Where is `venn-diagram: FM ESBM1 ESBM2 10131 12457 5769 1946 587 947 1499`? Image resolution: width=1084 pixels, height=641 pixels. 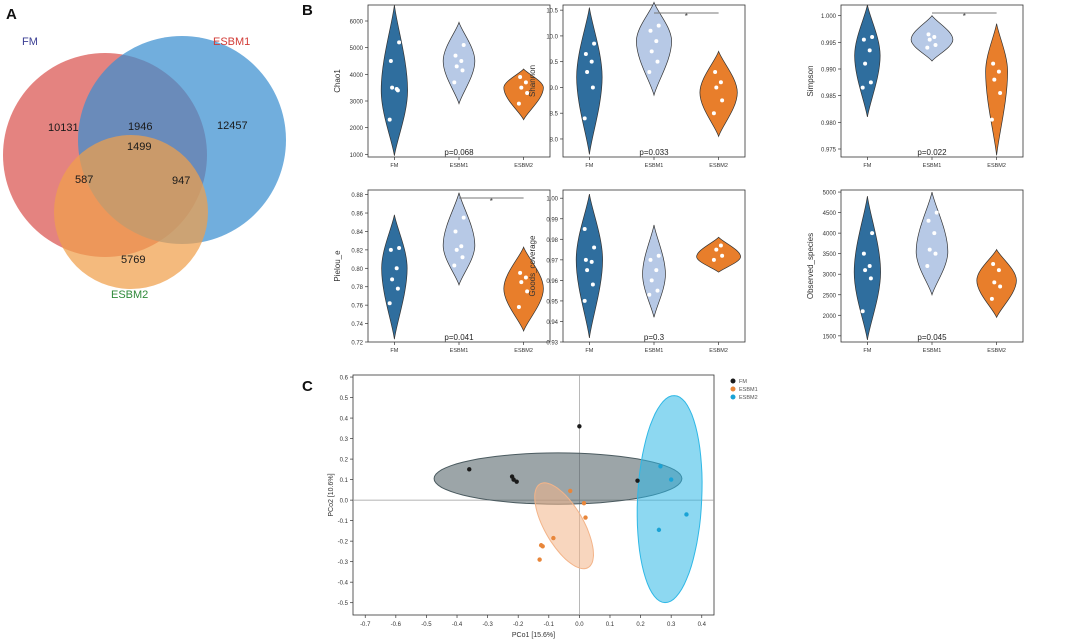
venn-diagram: FM ESBM1 ESBM2 10131 12457 5769 1946 587 947 1499 is located at coordinates (144, 168).